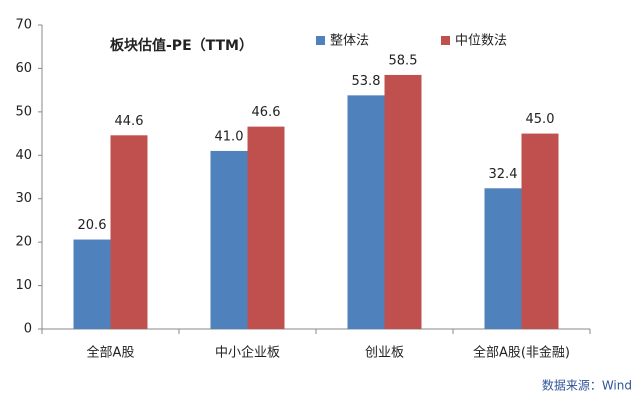 This screenshot has width=640, height=401. I want to click on x-tick-label: 中小企业板, so click(247, 353).